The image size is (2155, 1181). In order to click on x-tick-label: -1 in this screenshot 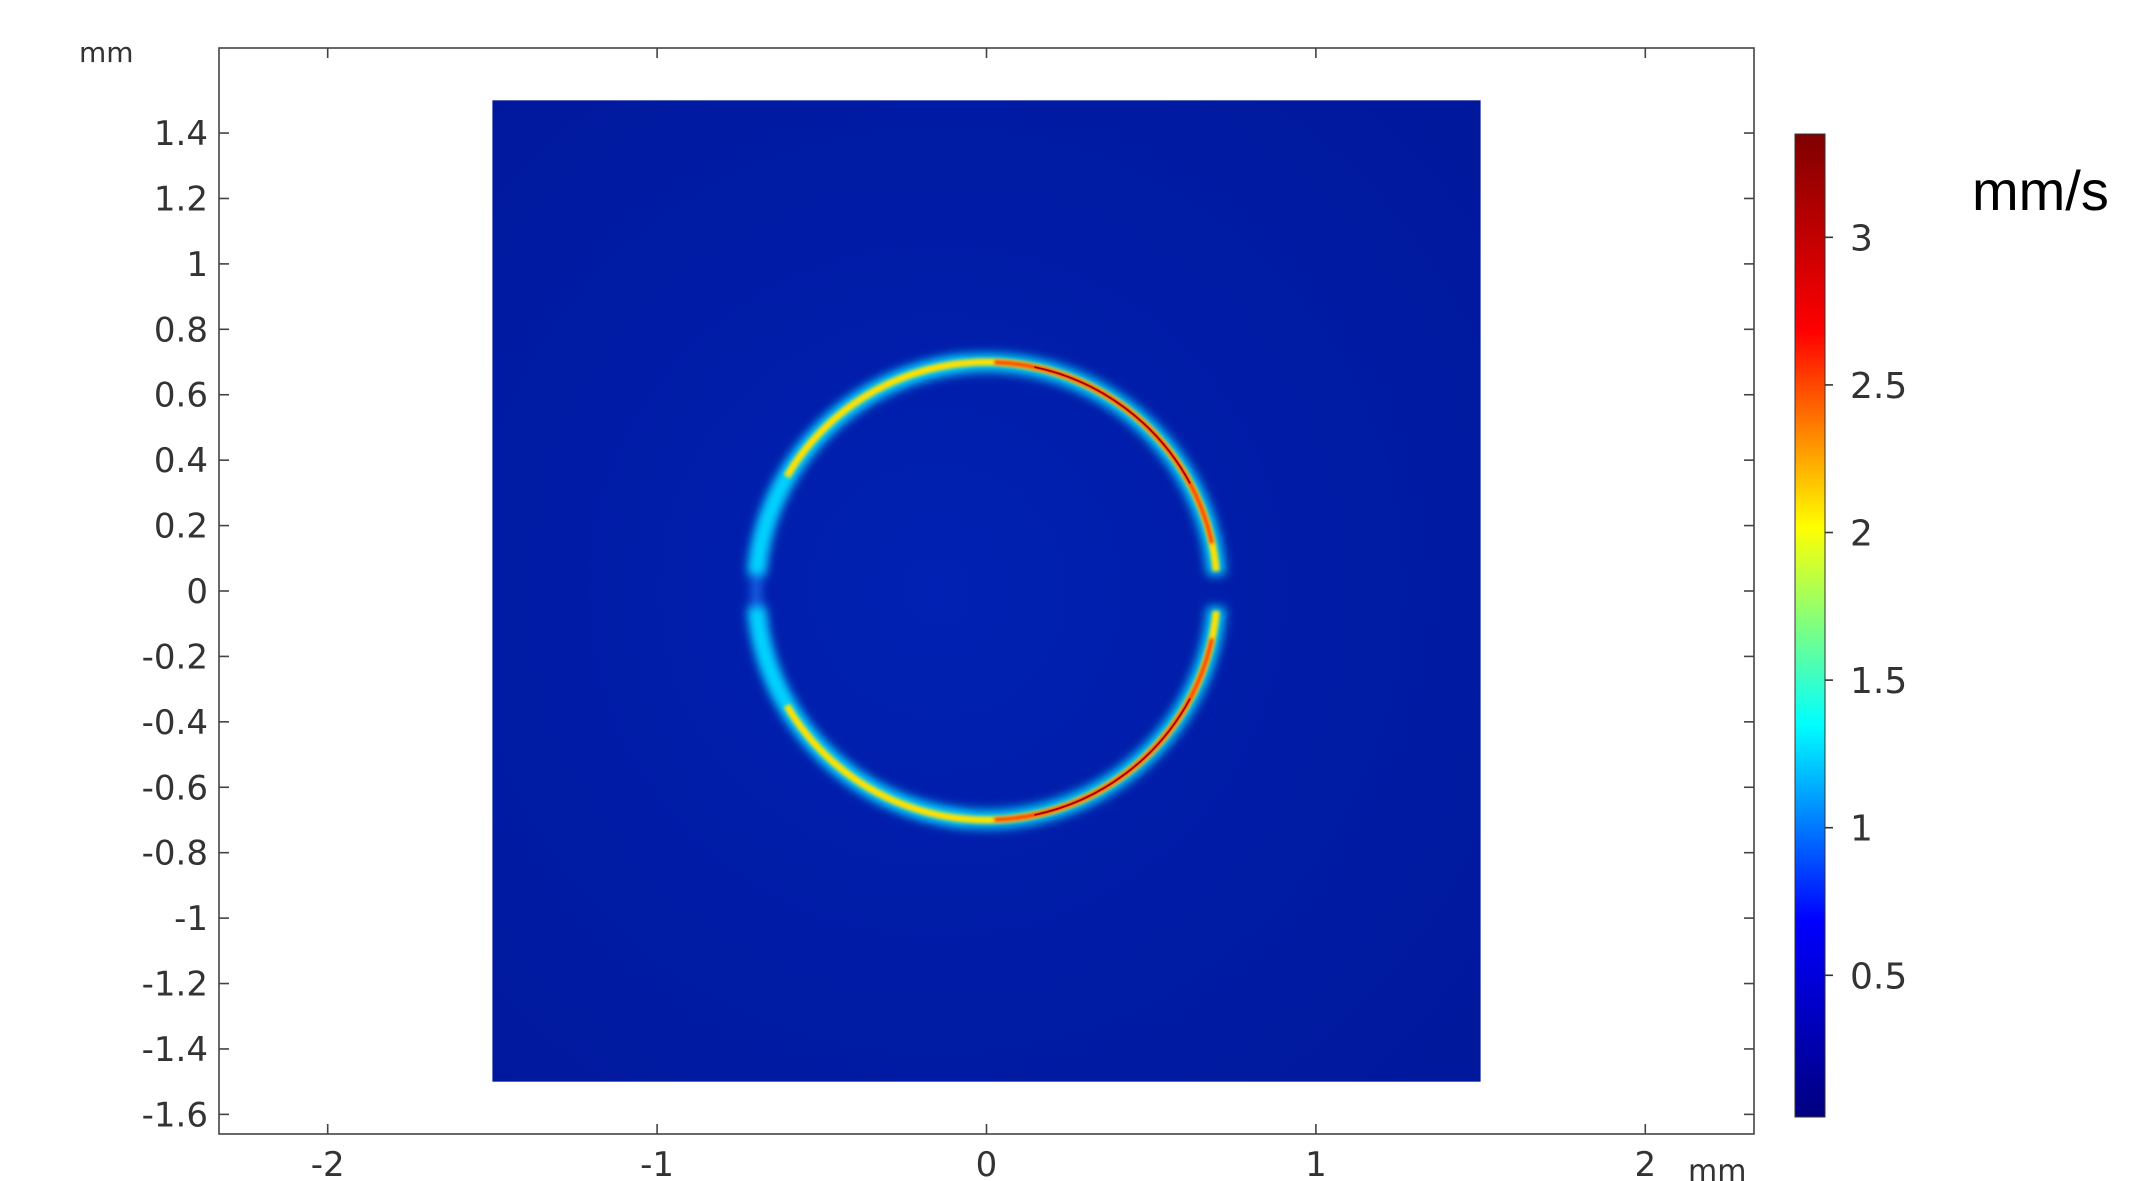, I will do `click(657, 1163)`.